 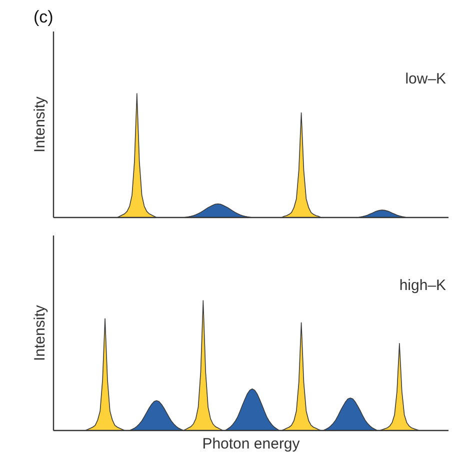 What do you see at coordinates (251, 444) in the screenshot?
I see `x-axis-title: Photon energy` at bounding box center [251, 444].